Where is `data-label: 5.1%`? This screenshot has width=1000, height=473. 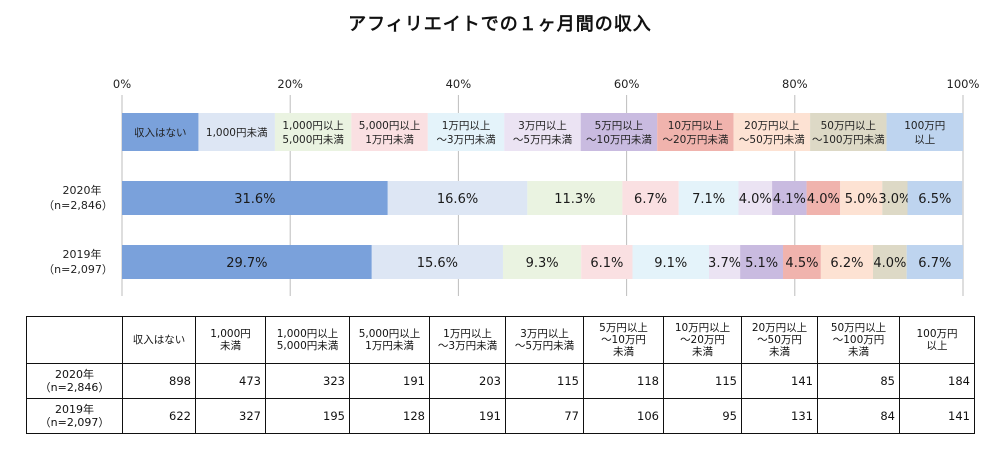 data-label: 5.1% is located at coordinates (761, 263).